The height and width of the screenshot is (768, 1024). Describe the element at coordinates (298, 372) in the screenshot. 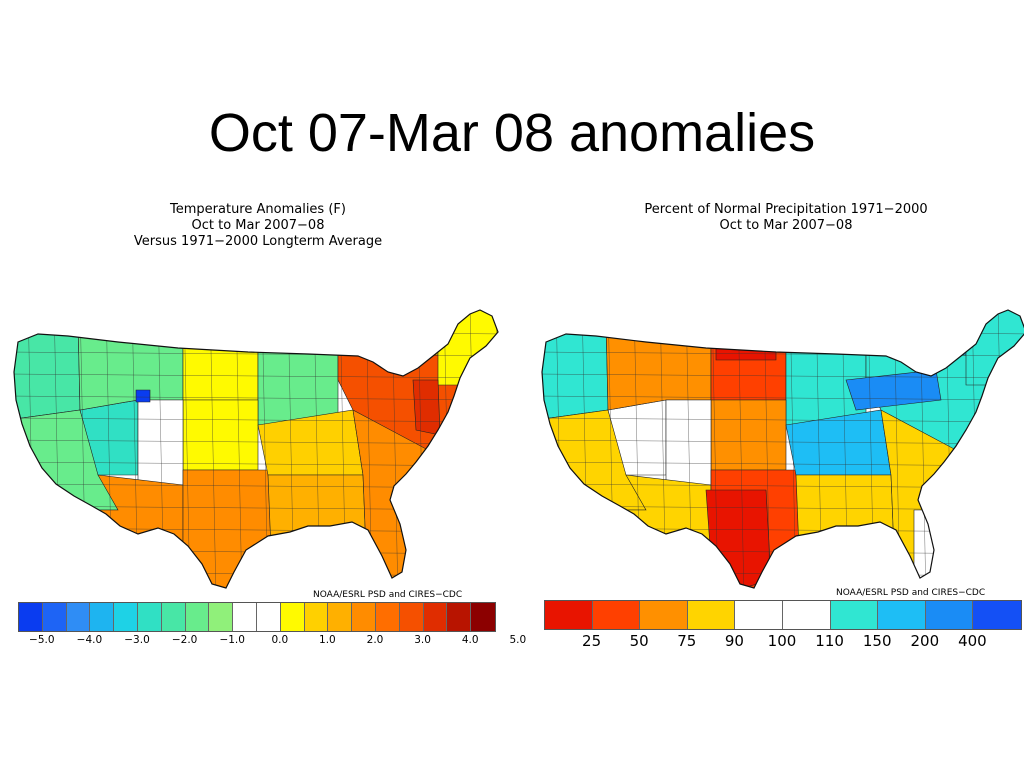

I see `temperature-region-upper-midwest` at that location.